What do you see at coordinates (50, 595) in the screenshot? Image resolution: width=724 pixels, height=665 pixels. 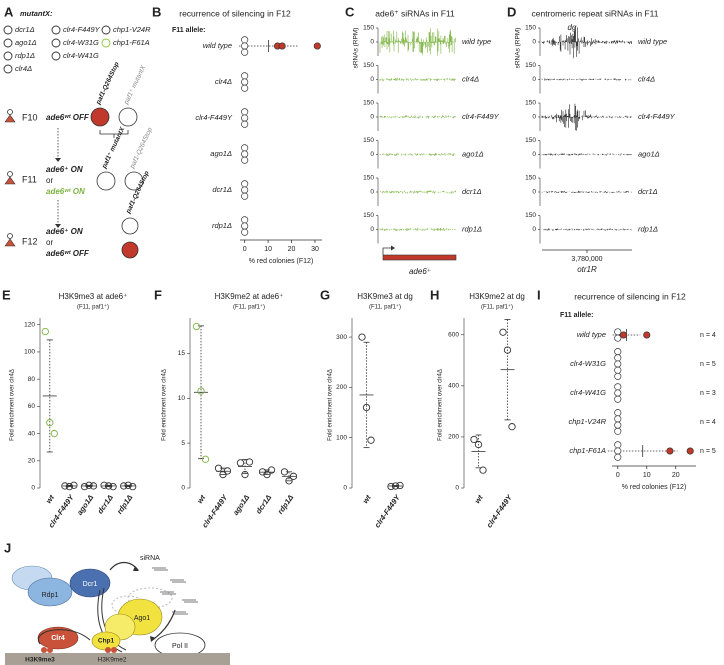 I see `label-rdp1: Rdp1` at bounding box center [50, 595].